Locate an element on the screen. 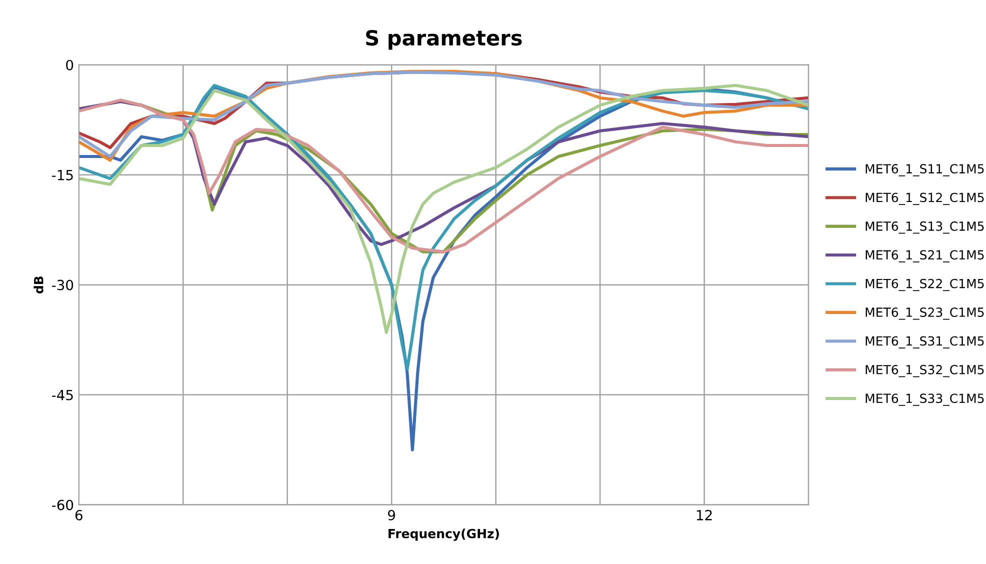 The image size is (986, 564). chart-title: S parameters is located at coordinates (444, 40).